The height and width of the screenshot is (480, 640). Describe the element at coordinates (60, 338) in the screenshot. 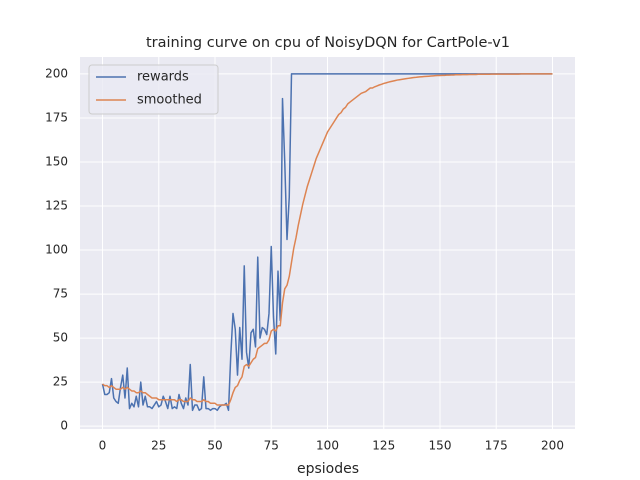

I see `y-tick-label: 50` at that location.